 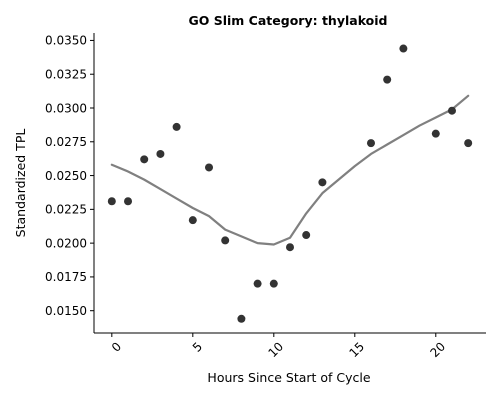 I want to click on y-tick-label: 0.0150, so click(x=66, y=311).